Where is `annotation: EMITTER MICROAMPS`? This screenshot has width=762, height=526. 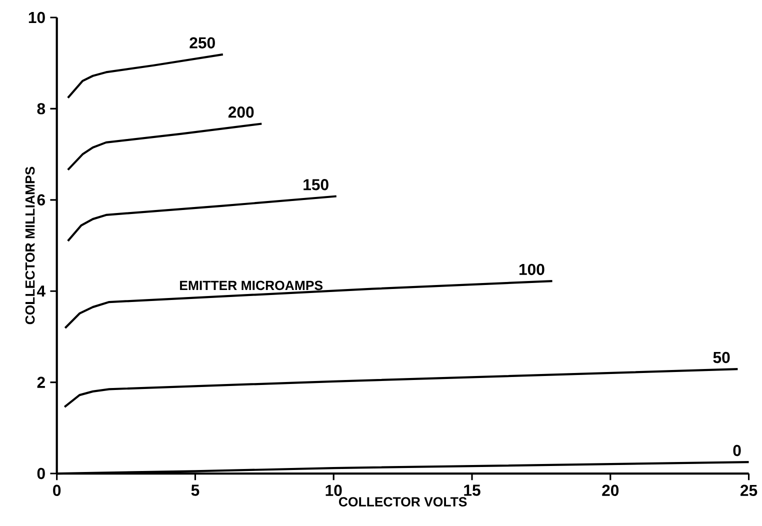
annotation: EMITTER MICROAMPS is located at coordinates (251, 285).